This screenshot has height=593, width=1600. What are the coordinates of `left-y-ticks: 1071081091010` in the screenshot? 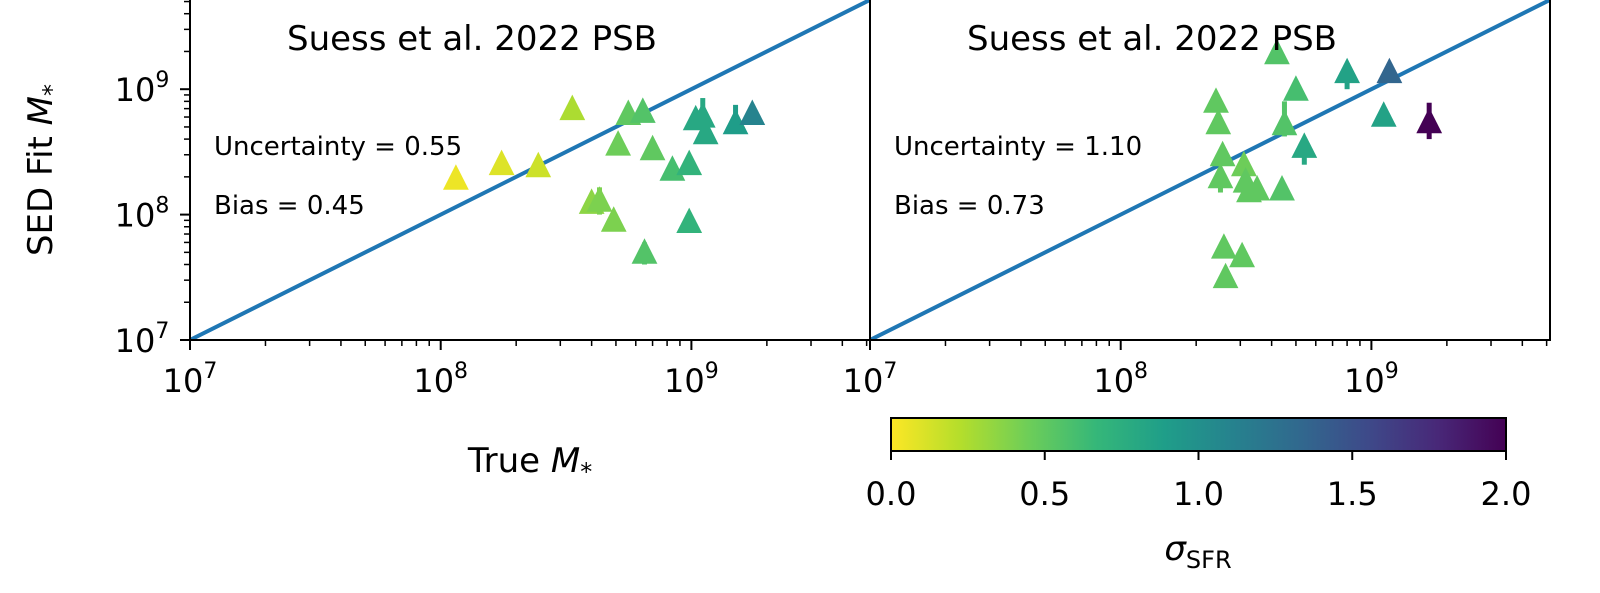 It's located at (152, 180).